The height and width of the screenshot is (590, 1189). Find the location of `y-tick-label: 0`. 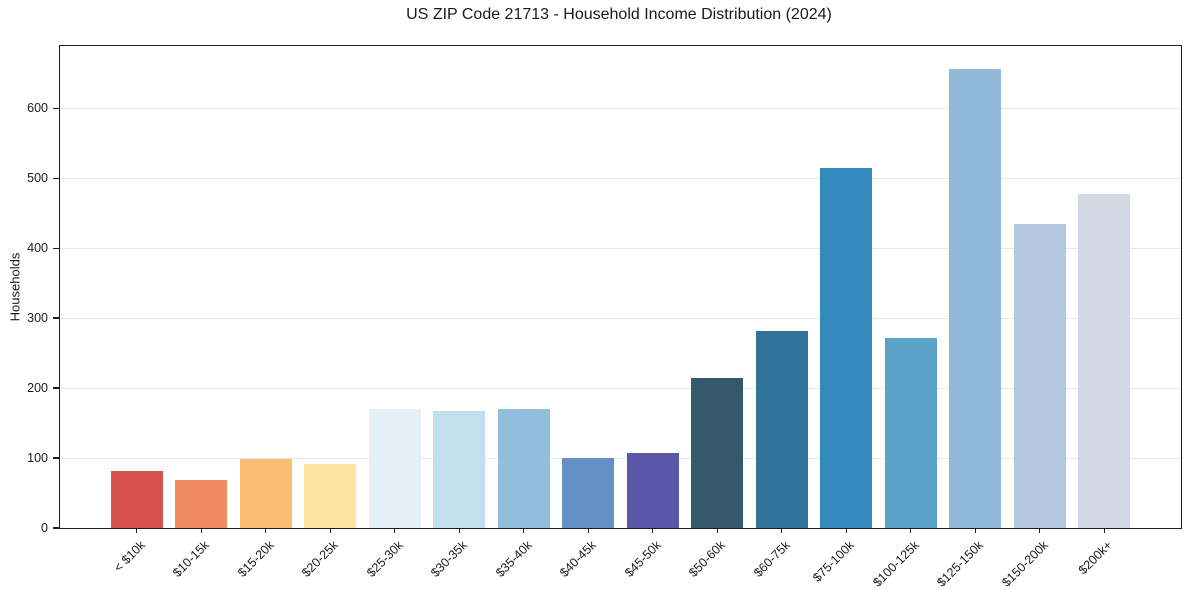

y-tick-label: 0 is located at coordinates (44, 527).